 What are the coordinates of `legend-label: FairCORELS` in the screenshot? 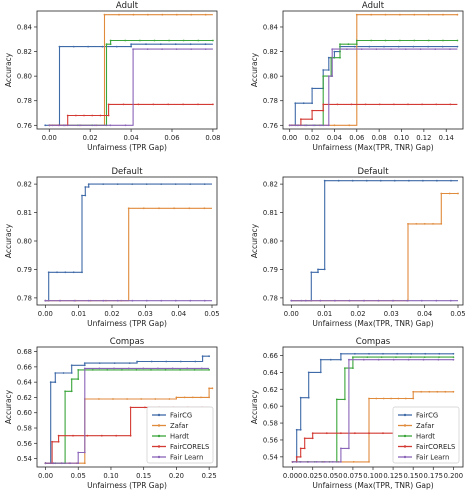 It's located at (189, 447).